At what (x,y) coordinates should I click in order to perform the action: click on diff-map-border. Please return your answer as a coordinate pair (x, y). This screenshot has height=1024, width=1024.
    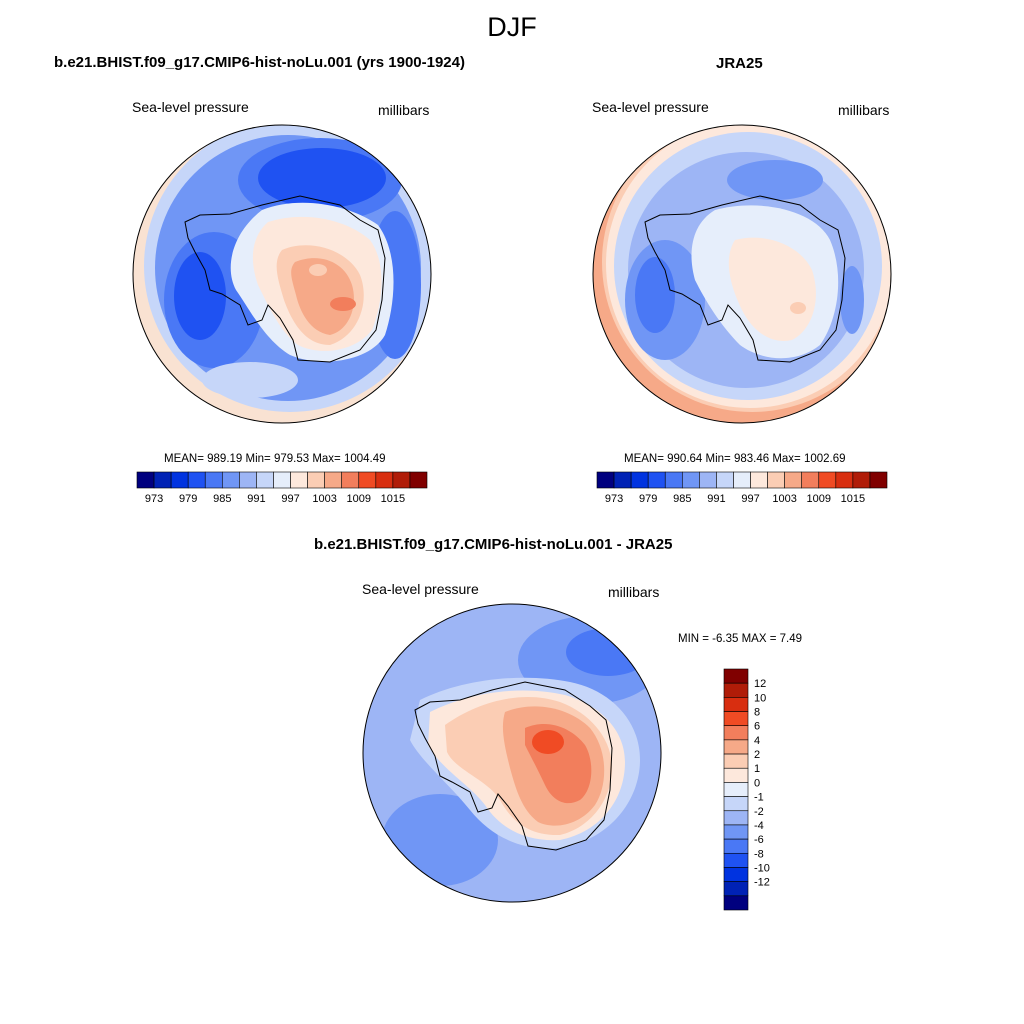
    Looking at the image, I should click on (512, 753).